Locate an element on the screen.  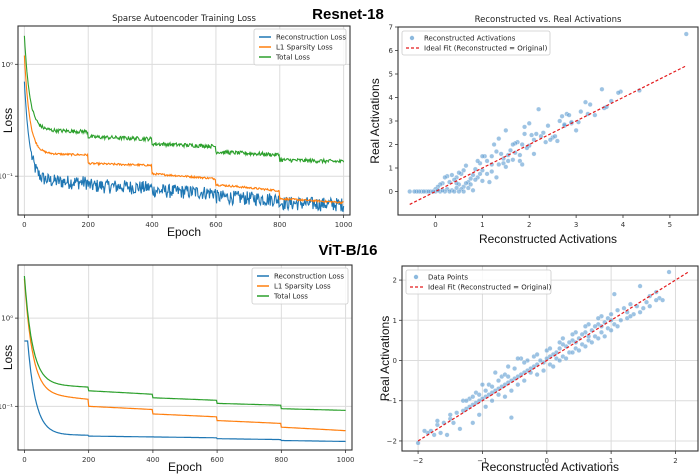
x-tick-label: 1000 is located at coordinates (344, 225).